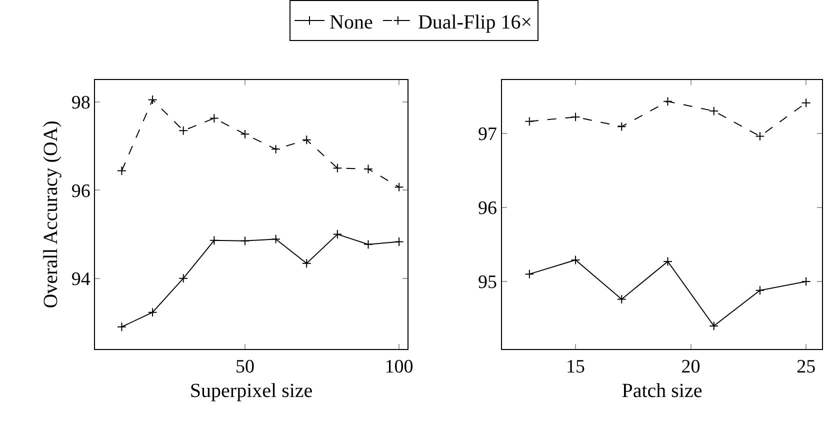 This screenshot has height=425, width=834. Describe the element at coordinates (487, 134) in the screenshot. I see `y-tick-label: 97` at that location.